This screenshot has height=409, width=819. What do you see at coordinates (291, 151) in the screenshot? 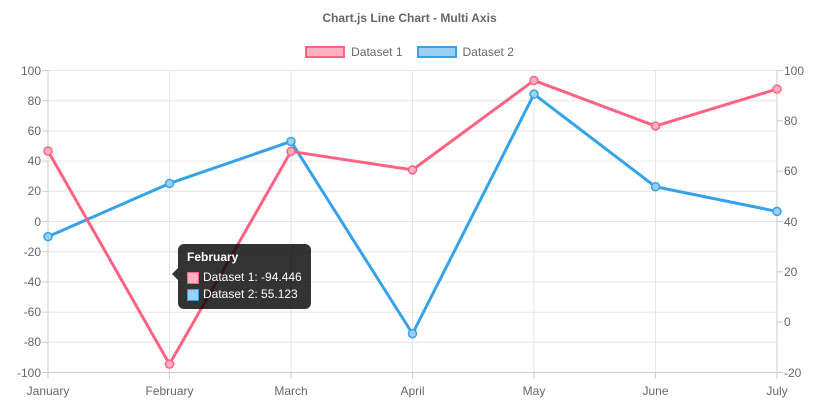
I see `data-point-dataset-1-march` at bounding box center [291, 151].